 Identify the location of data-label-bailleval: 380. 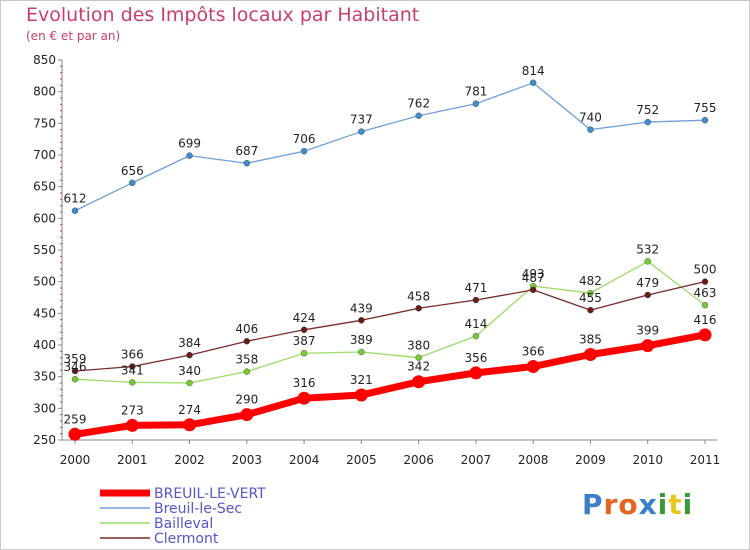
(418, 346).